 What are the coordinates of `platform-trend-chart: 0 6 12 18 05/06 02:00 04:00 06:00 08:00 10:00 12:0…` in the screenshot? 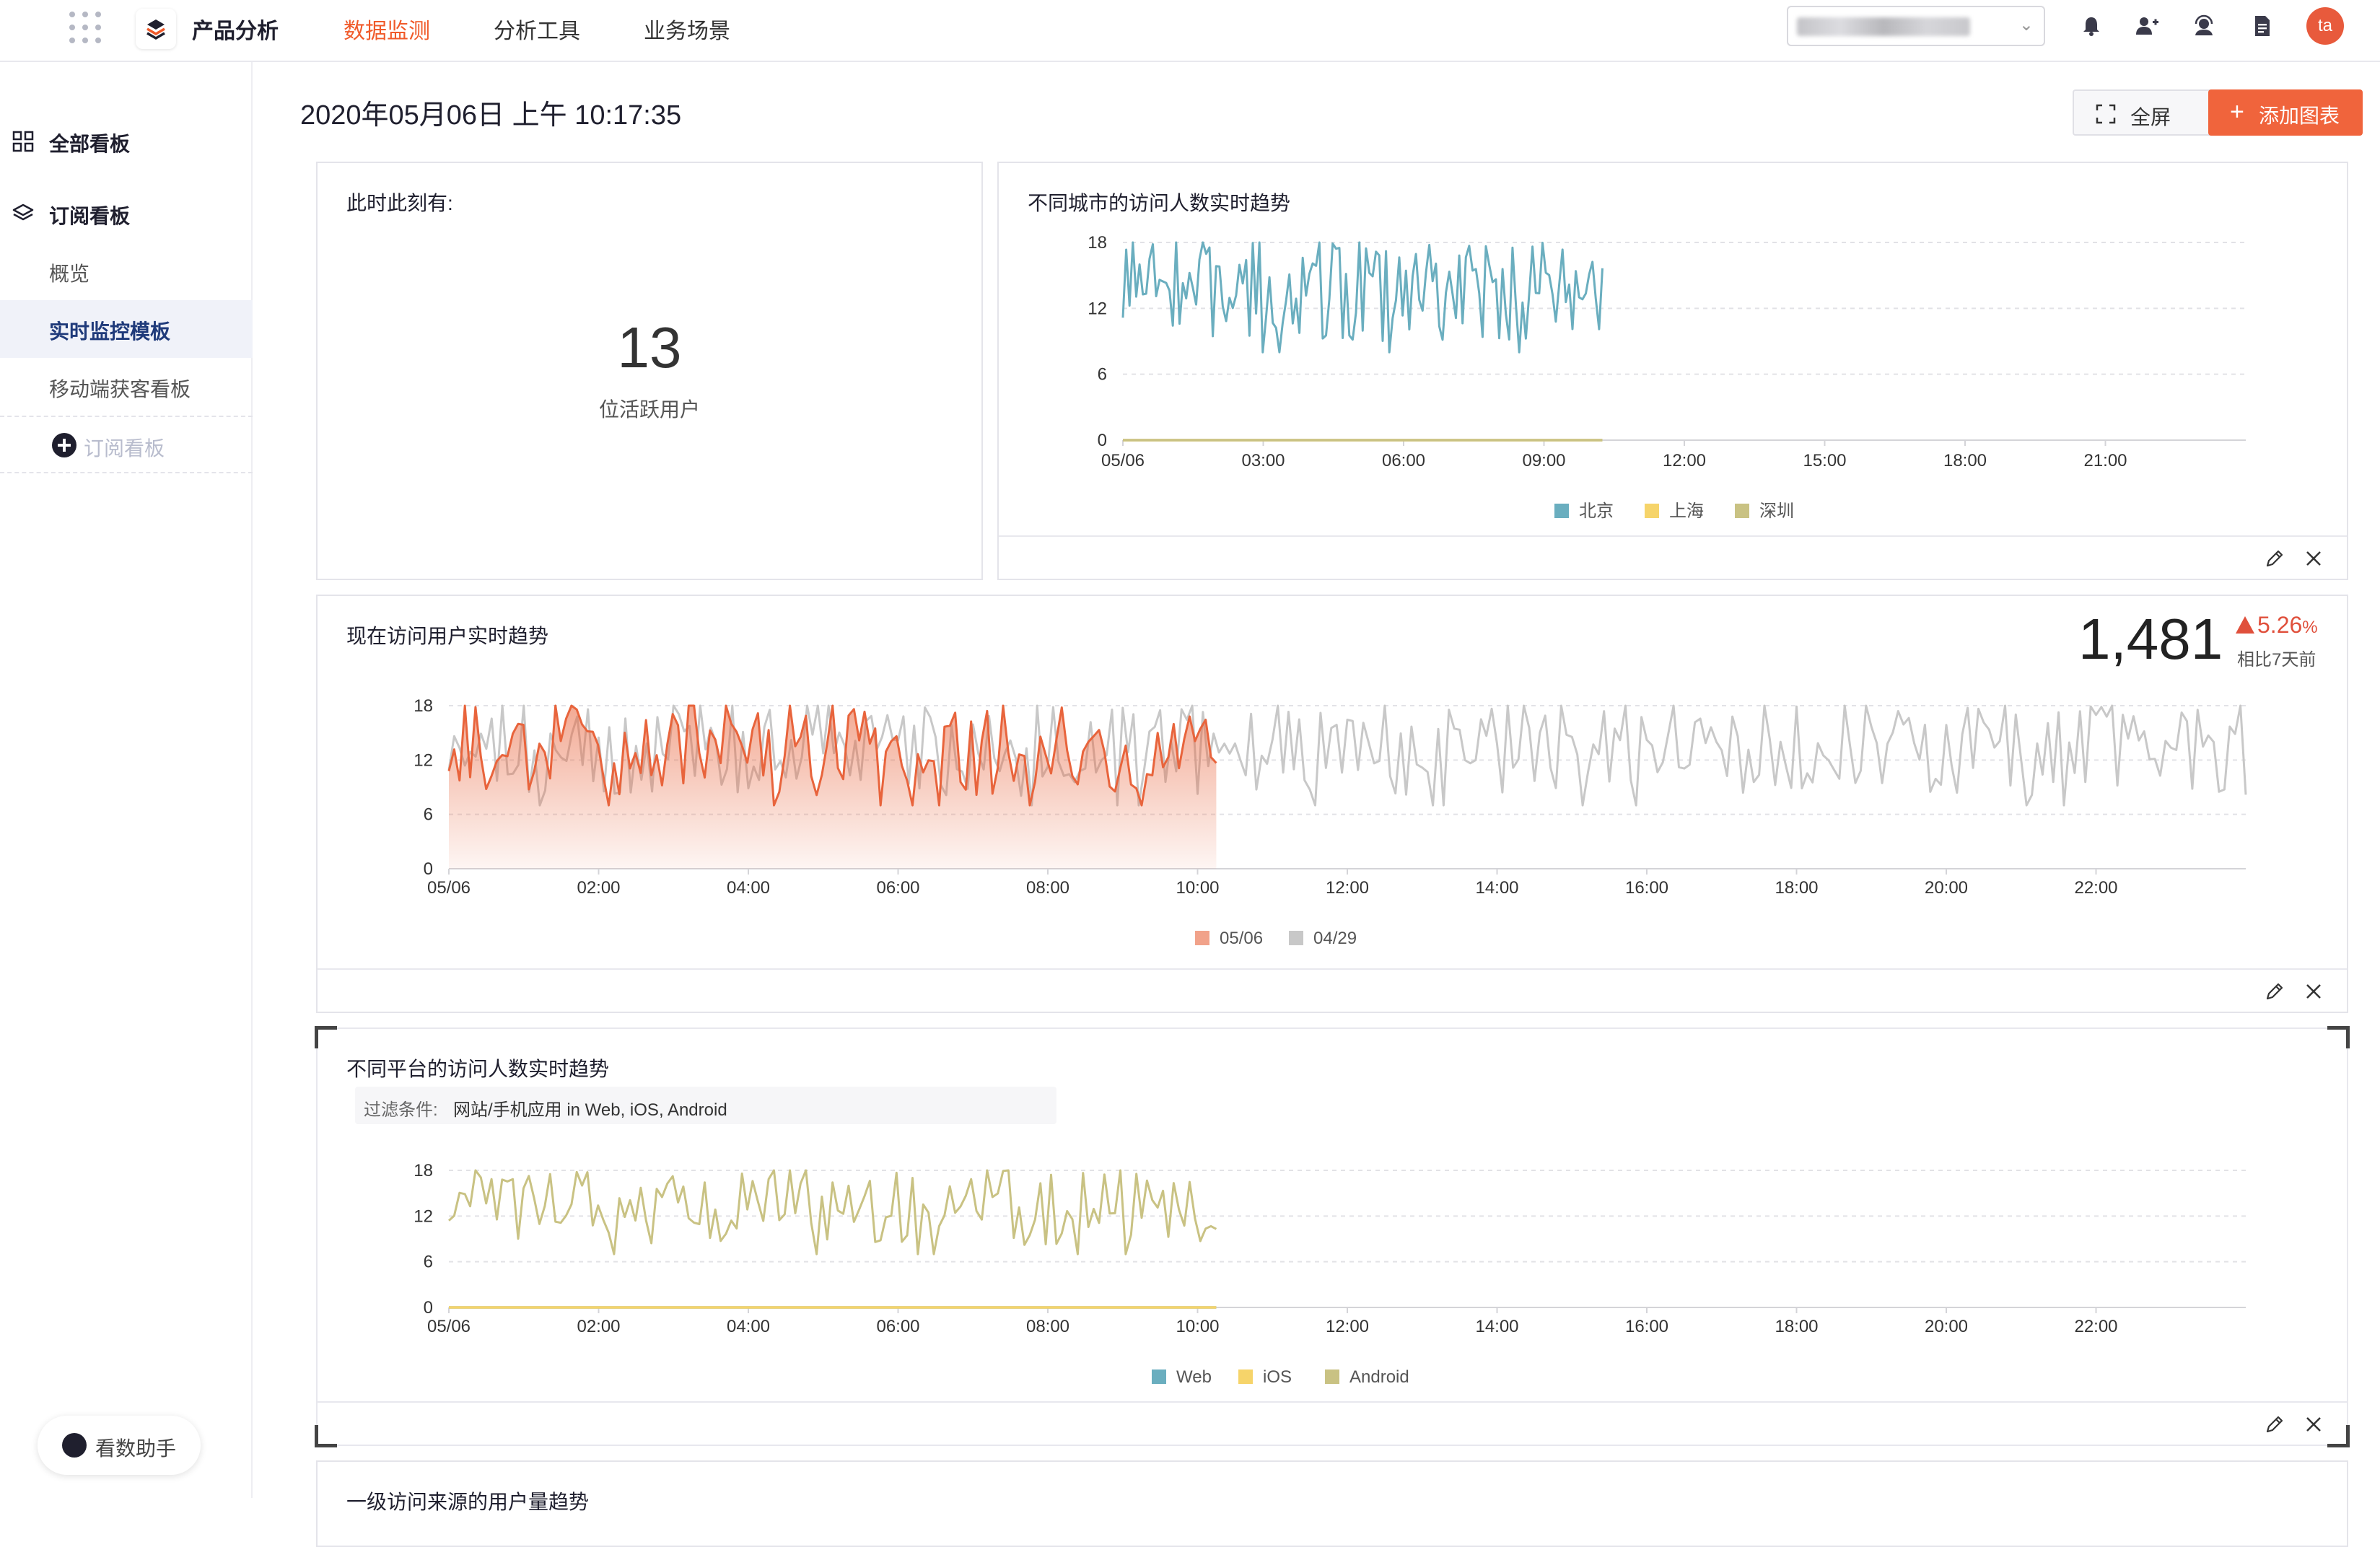 It's located at (1330, 1274).